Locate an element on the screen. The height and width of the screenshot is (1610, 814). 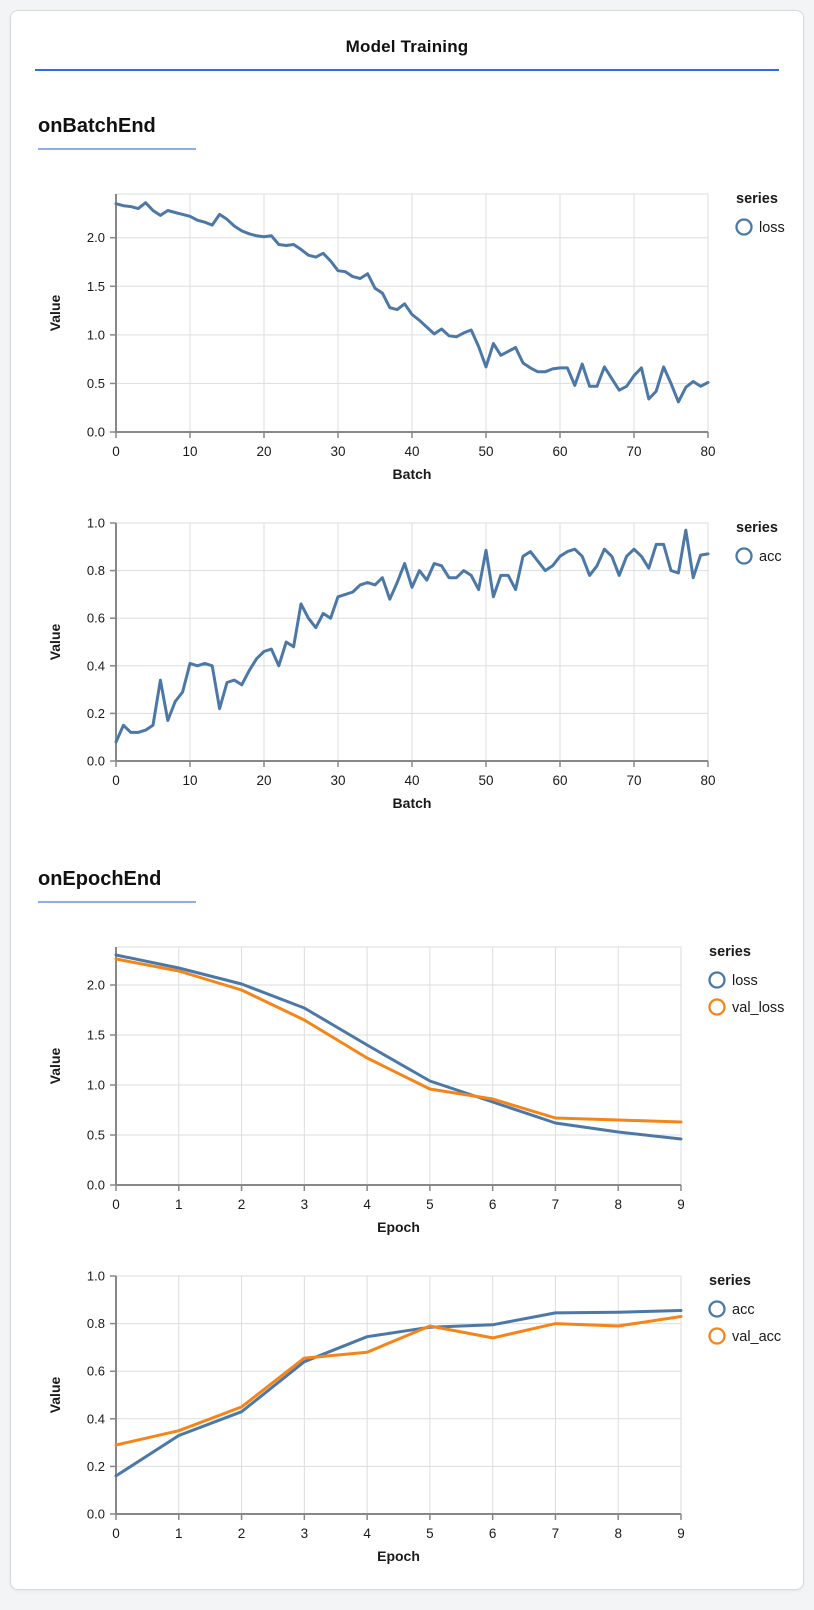
axes: 0.0 0.2 0.4 0.6 0.8 1.0 0 1 2 3 4 5 6 7 8 9 is located at coordinates (386, 1405).